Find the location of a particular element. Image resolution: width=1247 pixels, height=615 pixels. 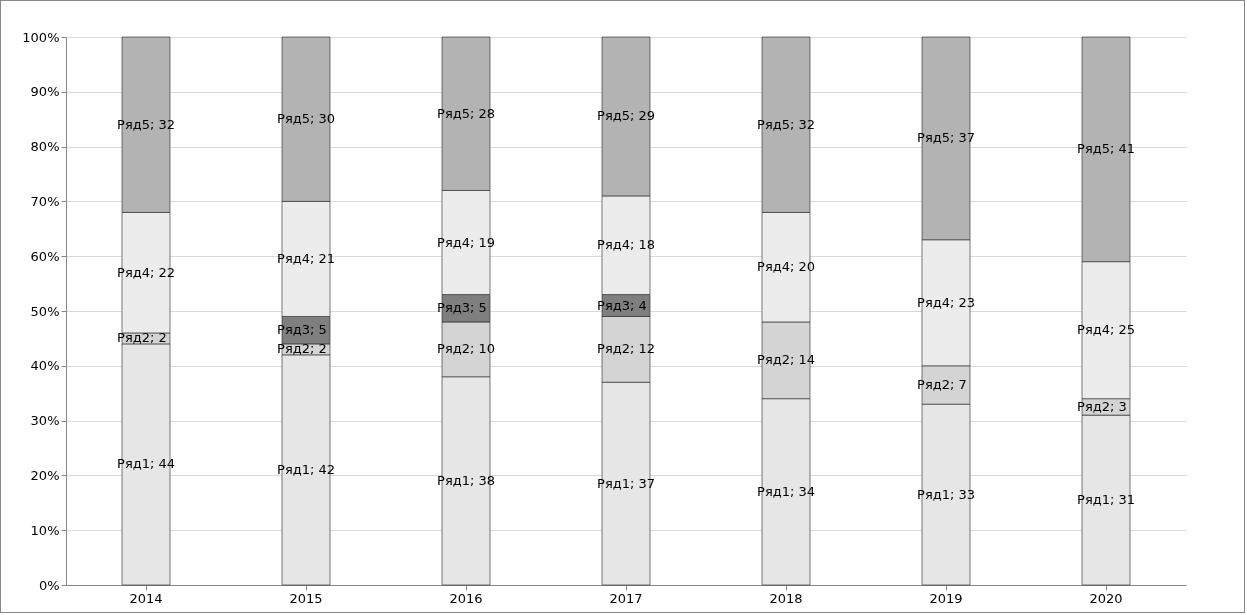

y-tick-label: 70% is located at coordinates (45, 201).